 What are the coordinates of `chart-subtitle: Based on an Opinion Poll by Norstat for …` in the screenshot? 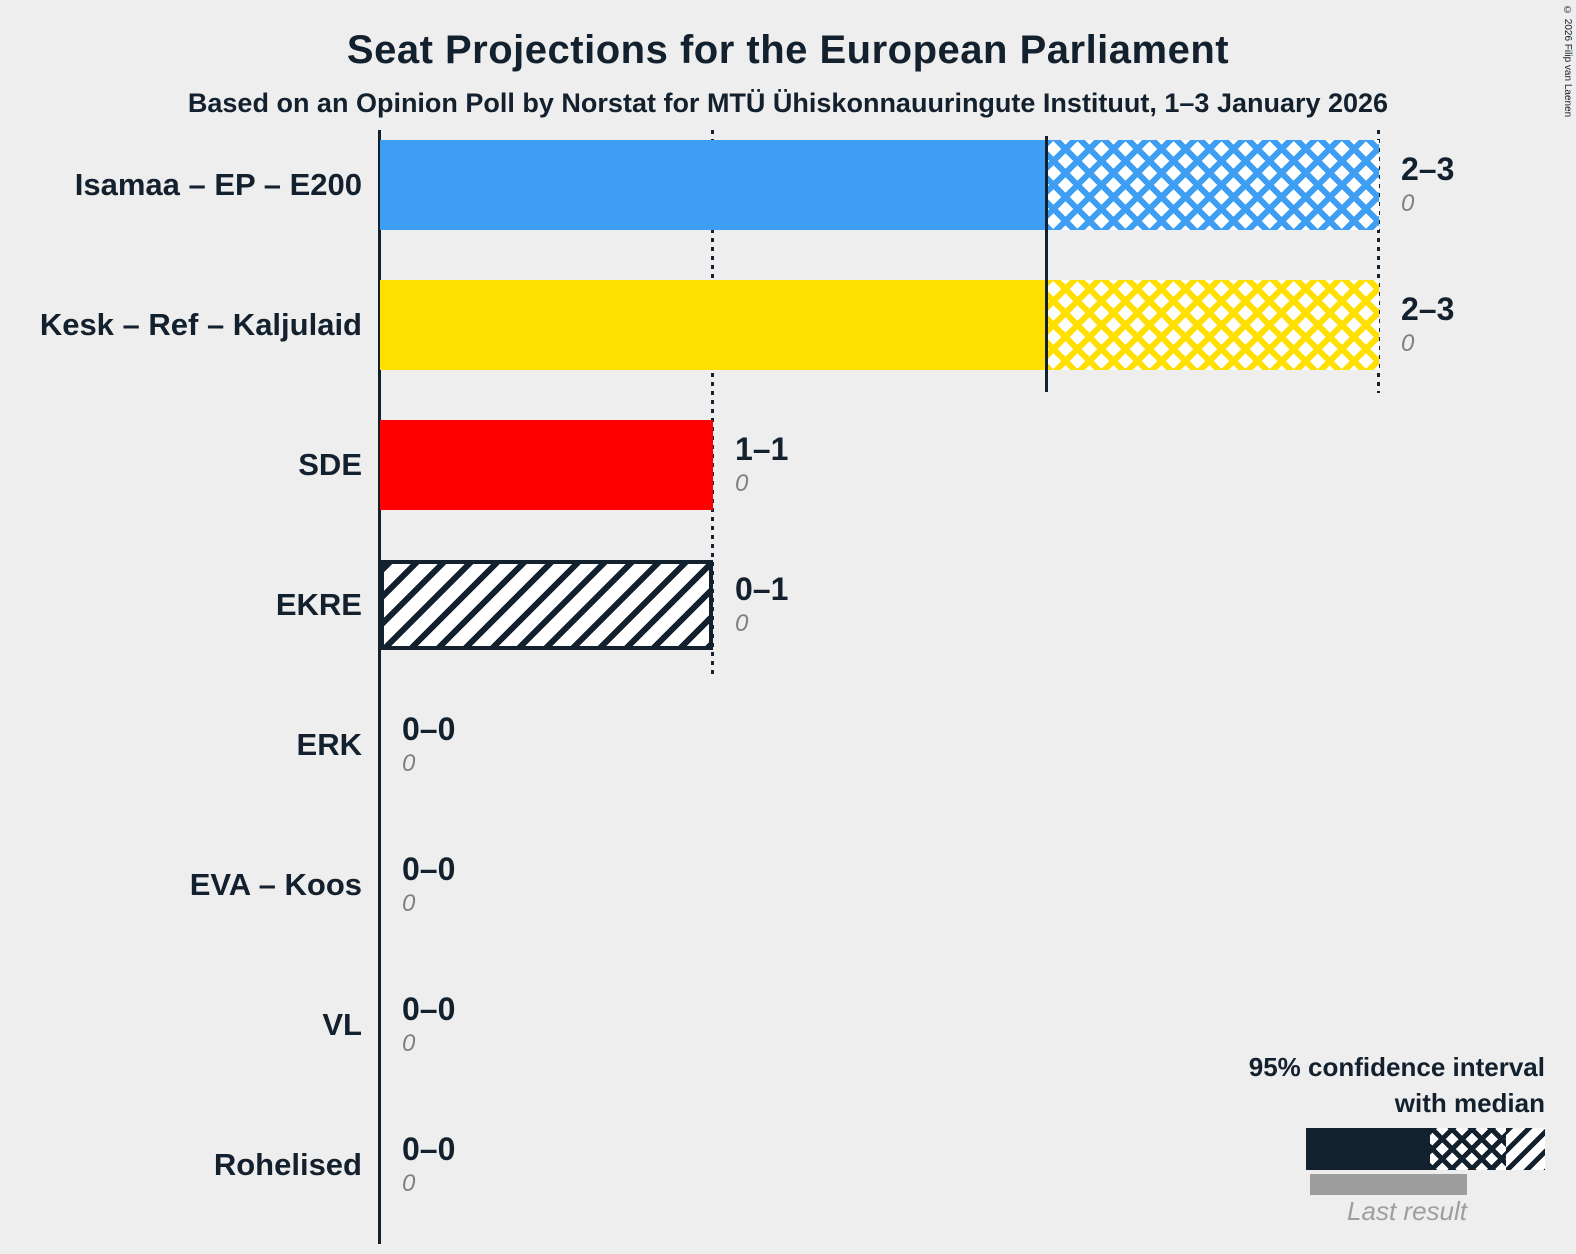 It's located at (788, 103).